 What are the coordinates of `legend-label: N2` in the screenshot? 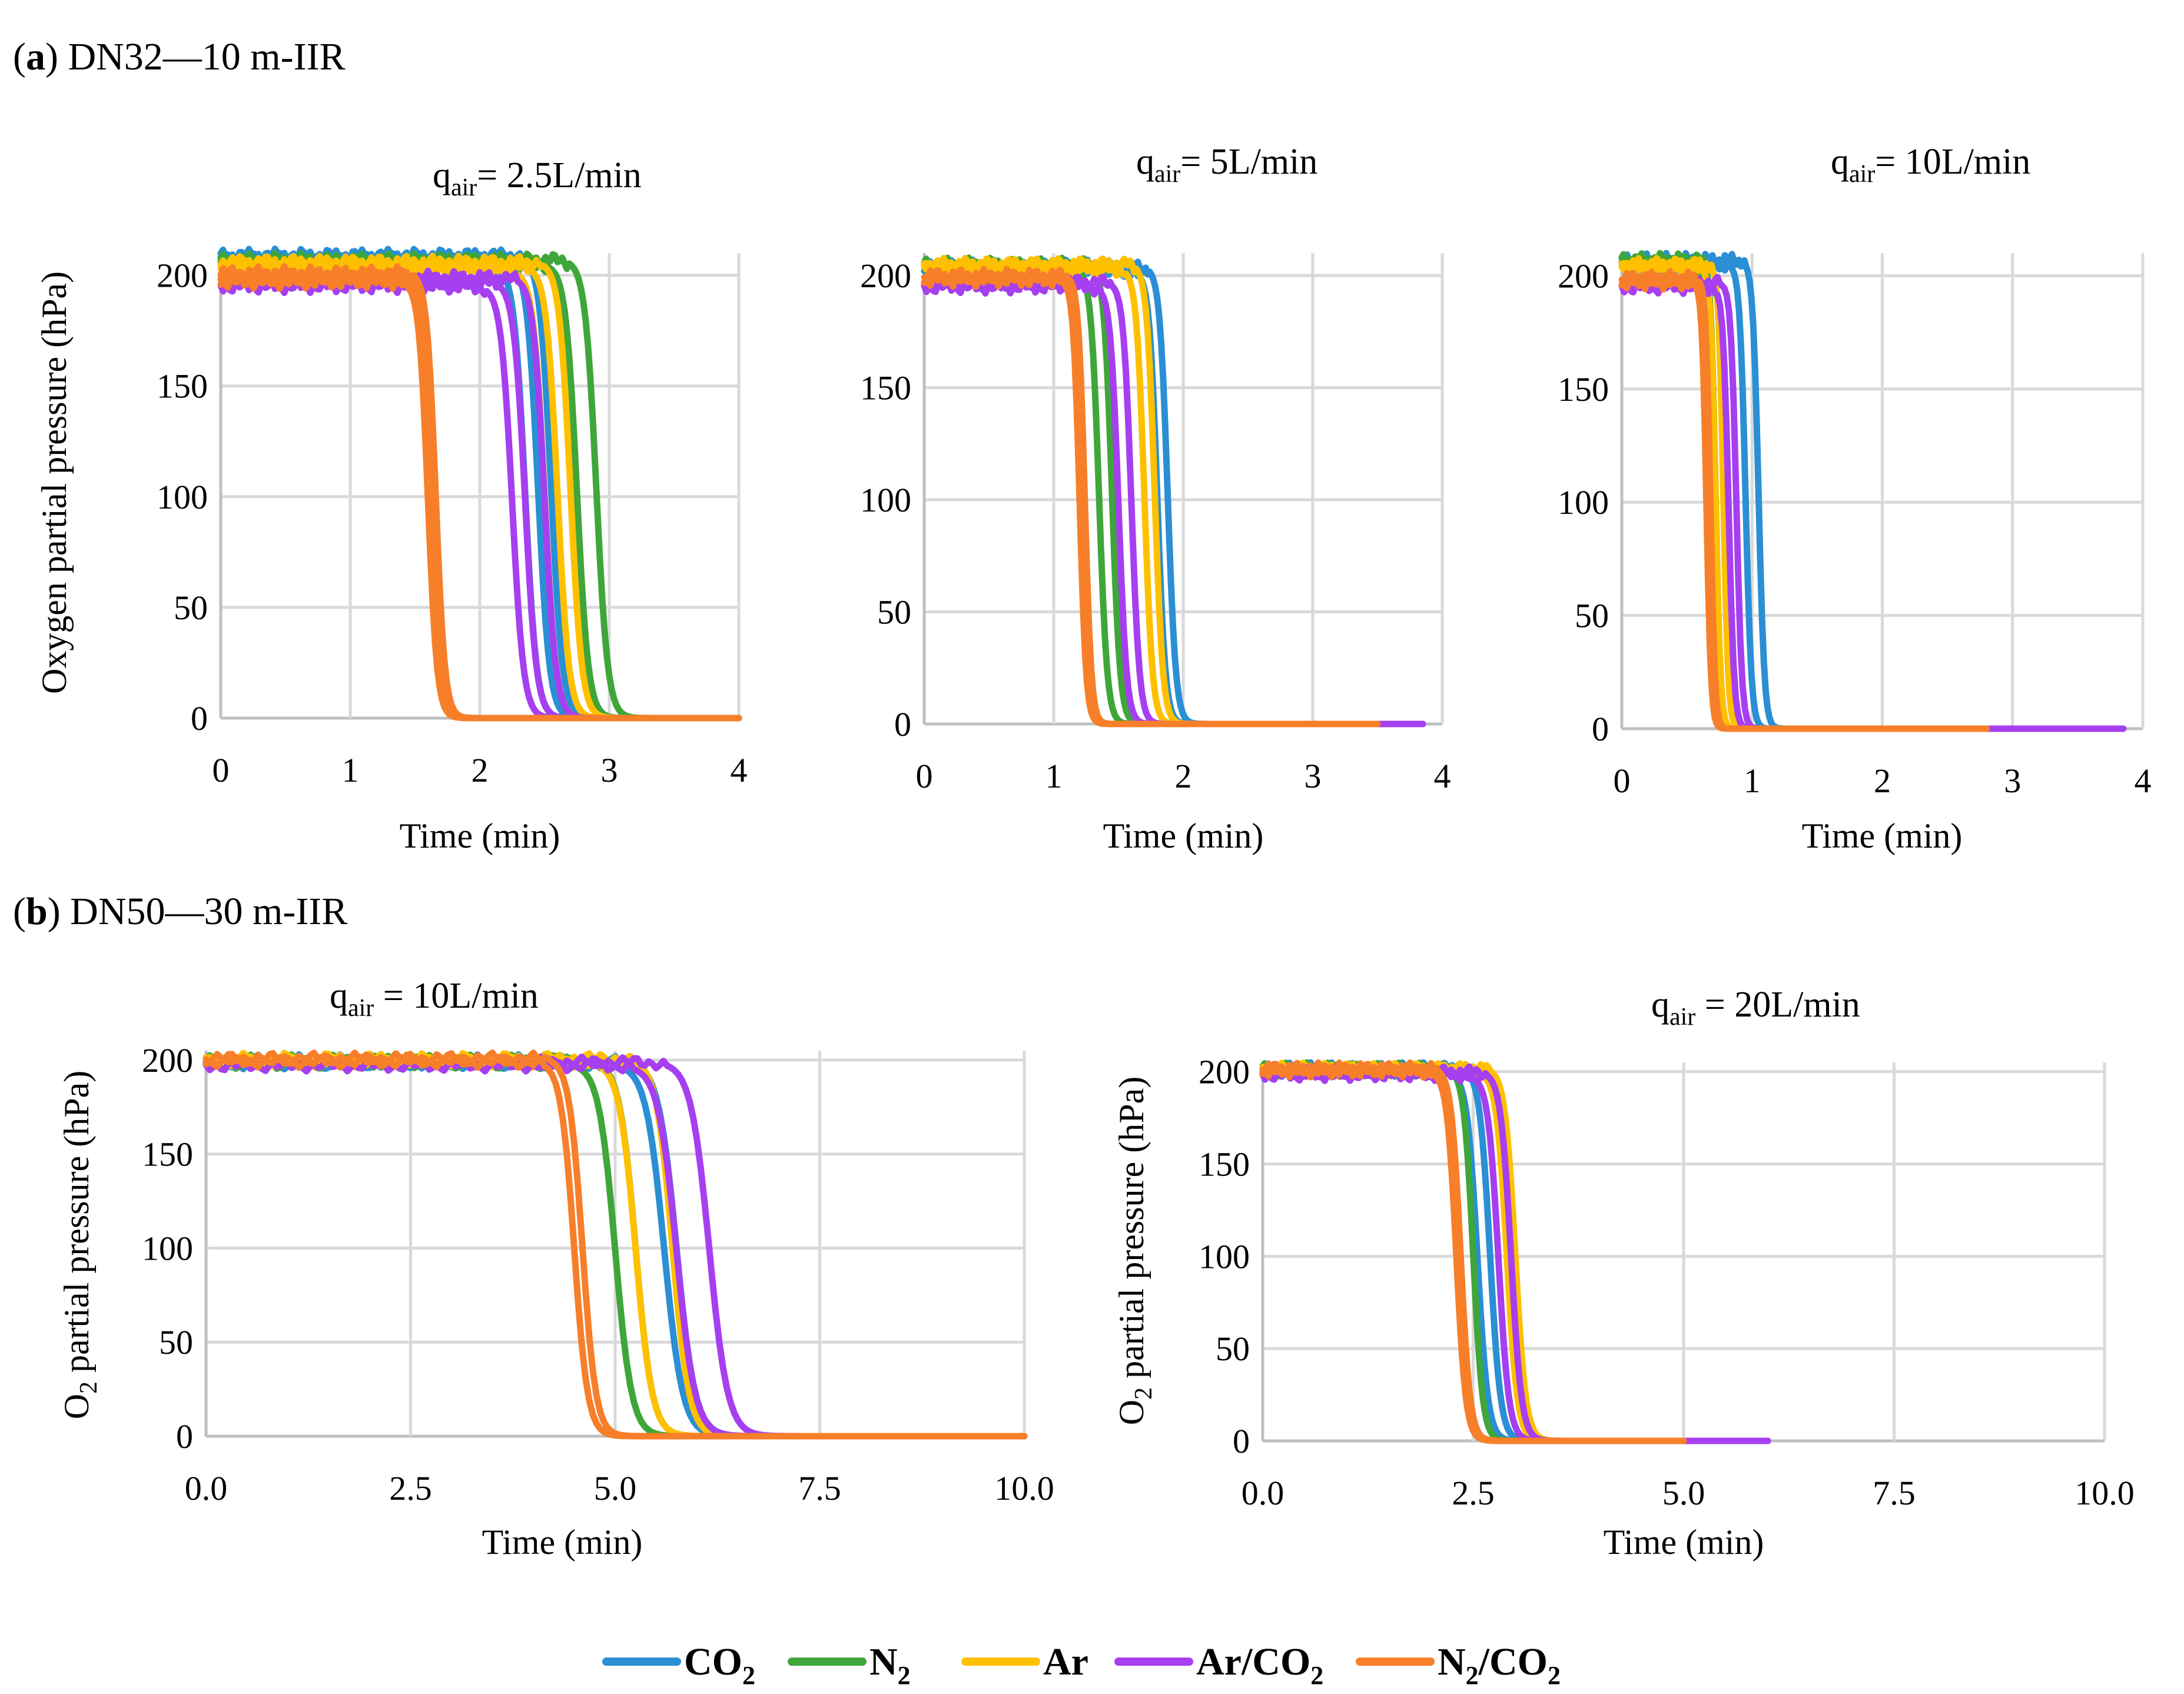 It's located at (890, 1665).